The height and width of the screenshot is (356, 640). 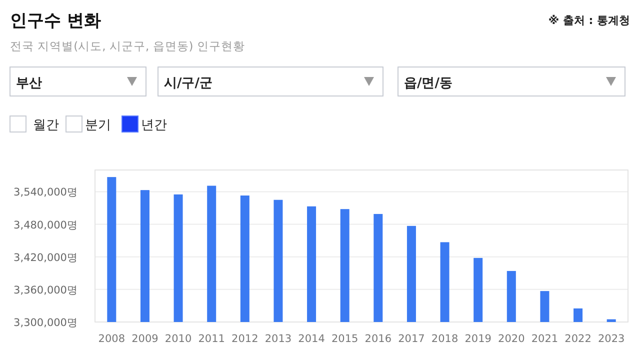 What do you see at coordinates (46, 192) in the screenshot?
I see `y-tick-label: 3,540,000명` at bounding box center [46, 192].